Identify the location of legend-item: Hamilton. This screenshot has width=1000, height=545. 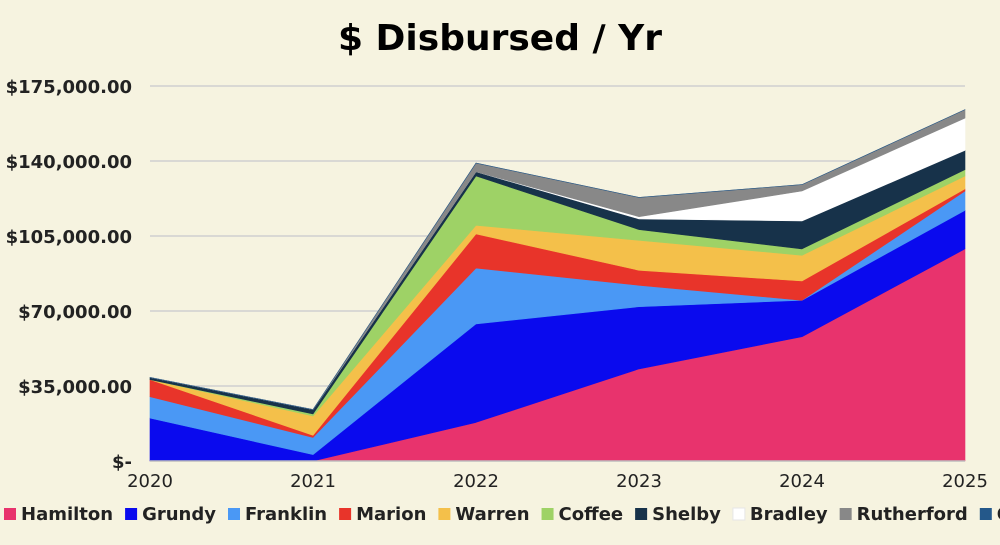
(58, 514).